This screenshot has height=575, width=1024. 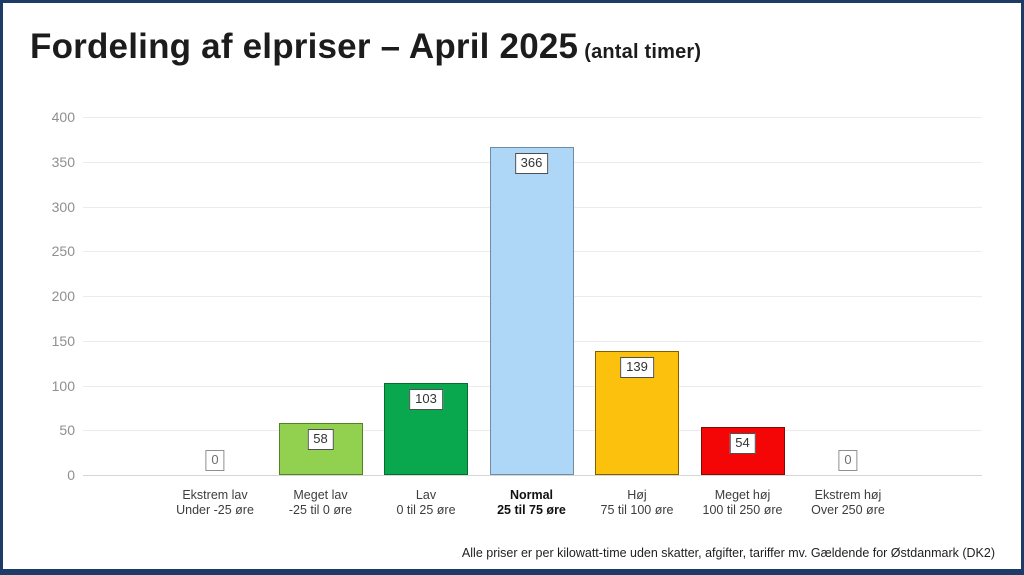 What do you see at coordinates (848, 510) in the screenshot?
I see `category-range: Over 250 øre` at bounding box center [848, 510].